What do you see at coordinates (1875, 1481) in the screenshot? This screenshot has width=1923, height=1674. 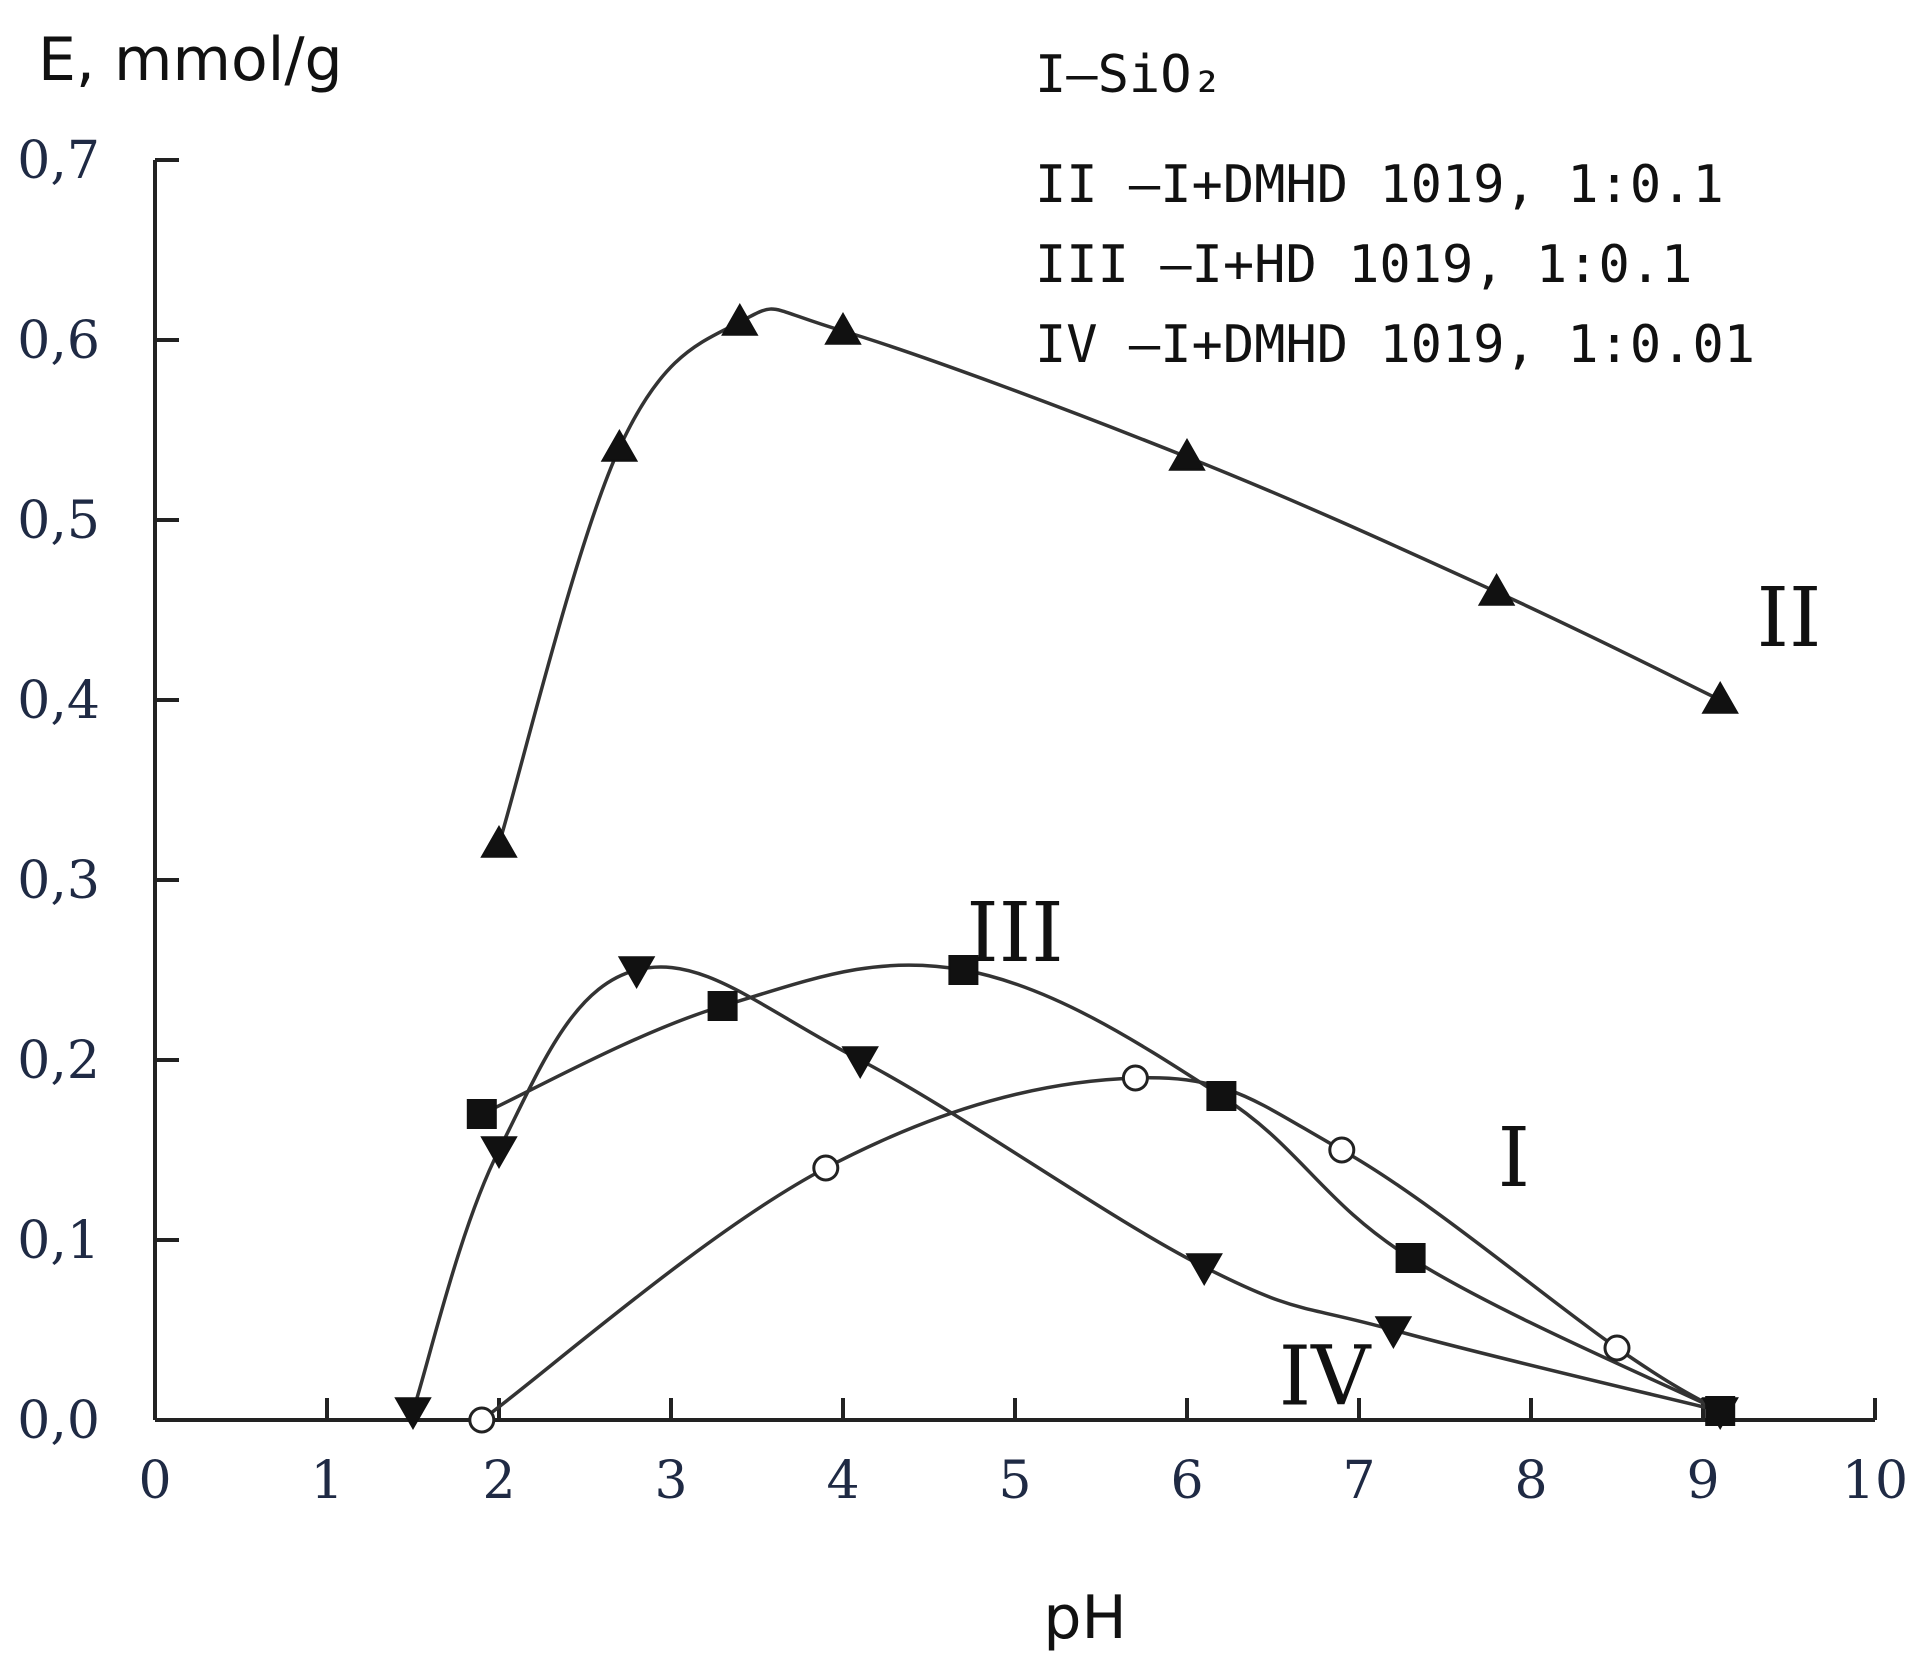 I see `x-tick-label: 10` at bounding box center [1875, 1481].